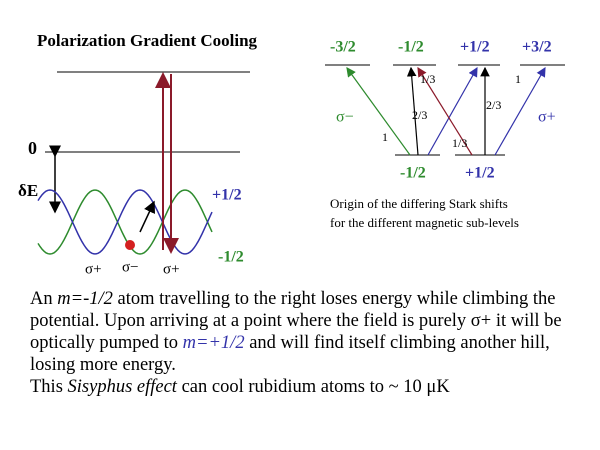 This screenshot has width=600, height=450. What do you see at coordinates (28, 190) in the screenshot?
I see `delta-label: δE` at bounding box center [28, 190].